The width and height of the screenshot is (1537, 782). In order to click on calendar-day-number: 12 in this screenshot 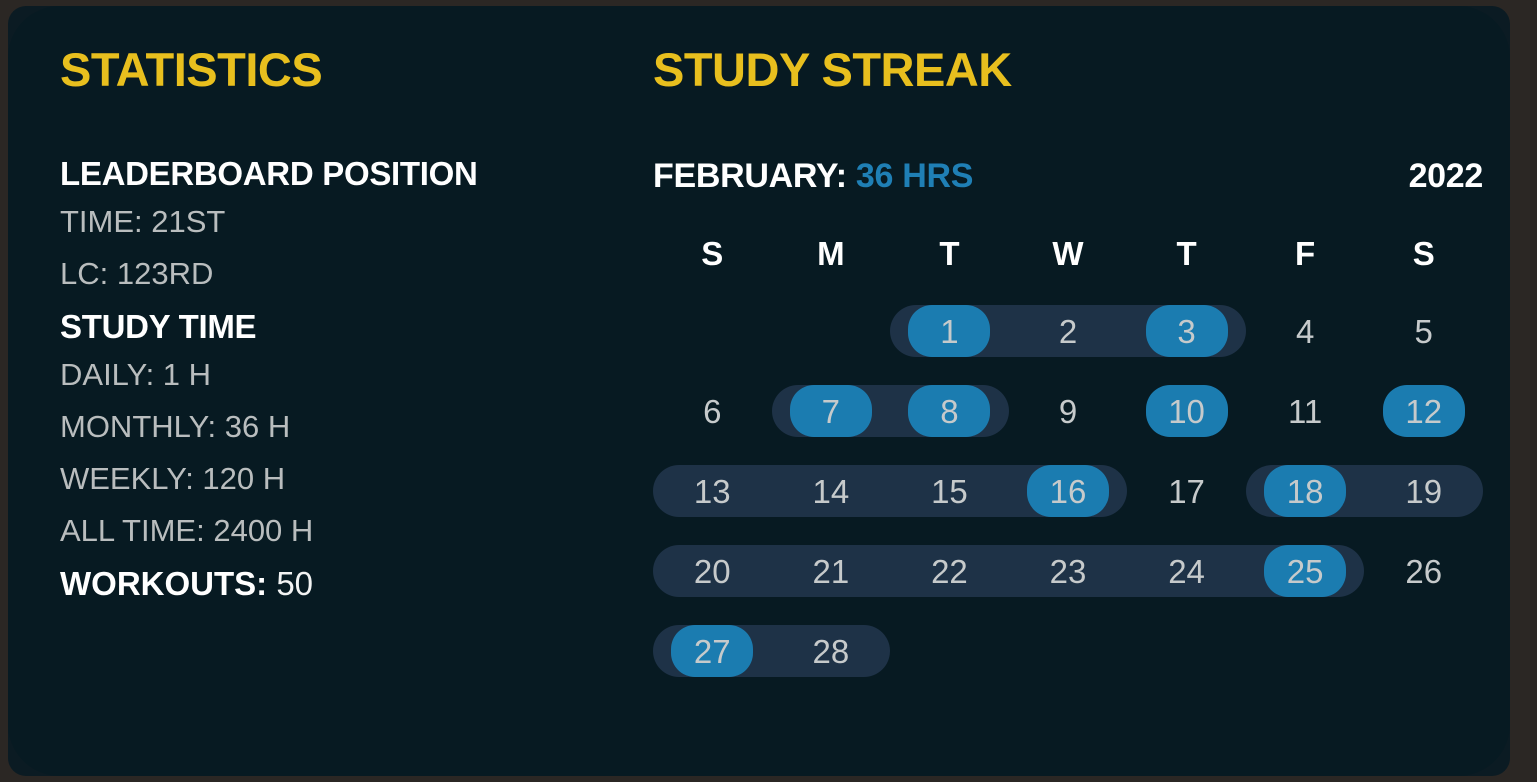, I will do `click(1424, 411)`.